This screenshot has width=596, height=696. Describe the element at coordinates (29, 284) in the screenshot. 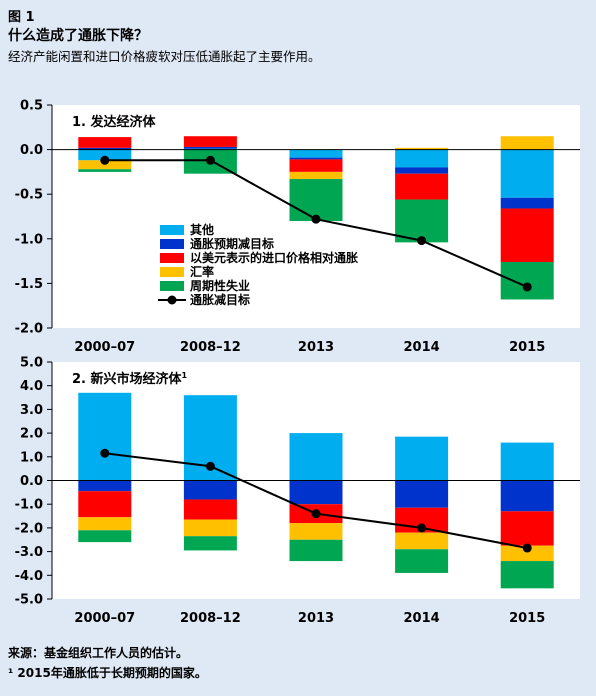

I see `y-tick-label: -1.5` at that location.